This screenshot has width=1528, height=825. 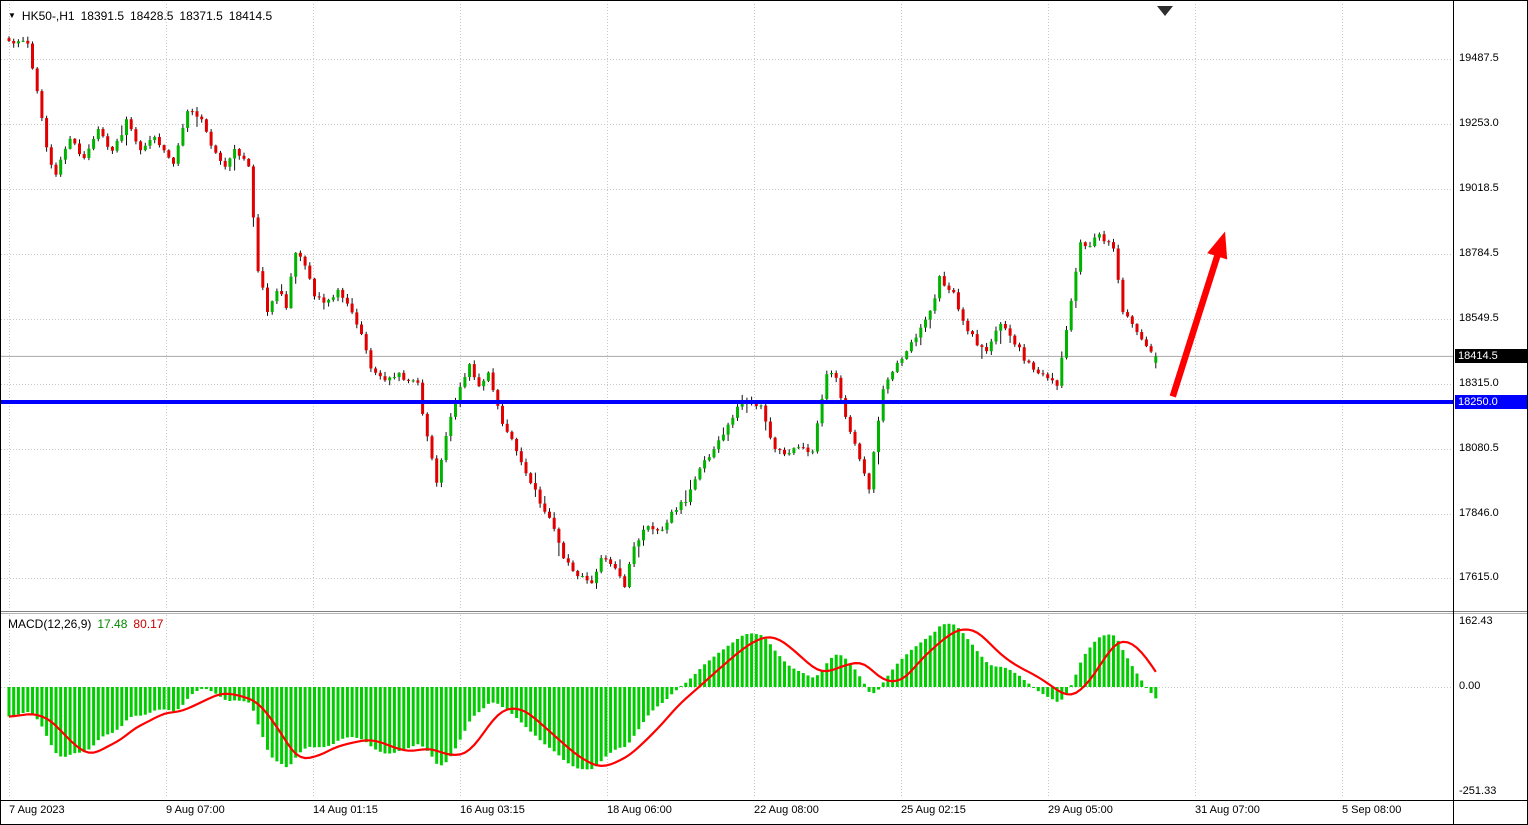 I want to click on price-axis-label: 17846.0, so click(x=1479, y=513).